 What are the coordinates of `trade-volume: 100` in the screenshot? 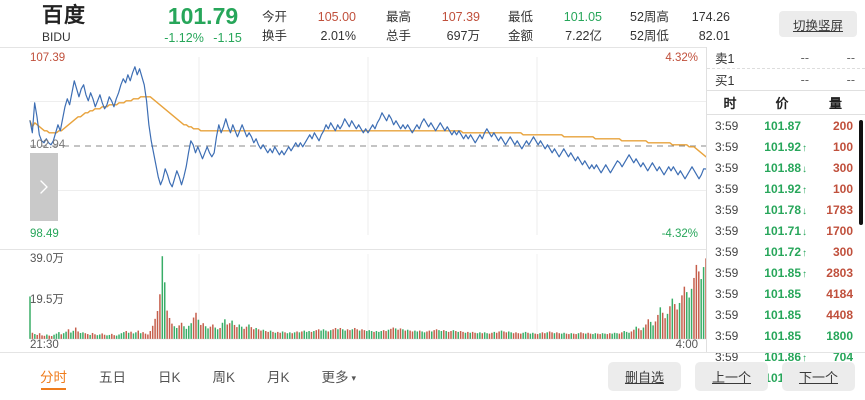 It's located at (842, 188).